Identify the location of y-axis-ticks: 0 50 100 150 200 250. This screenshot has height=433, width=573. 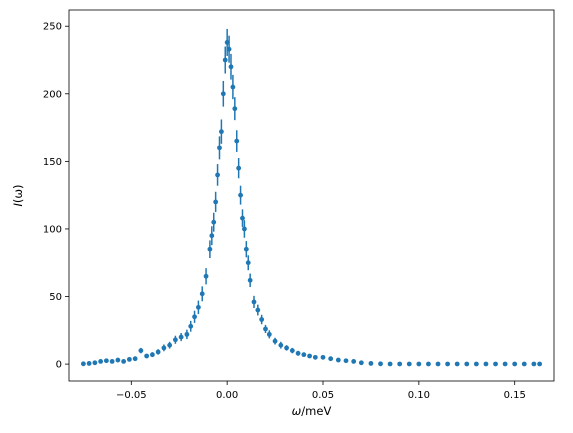
(56, 196).